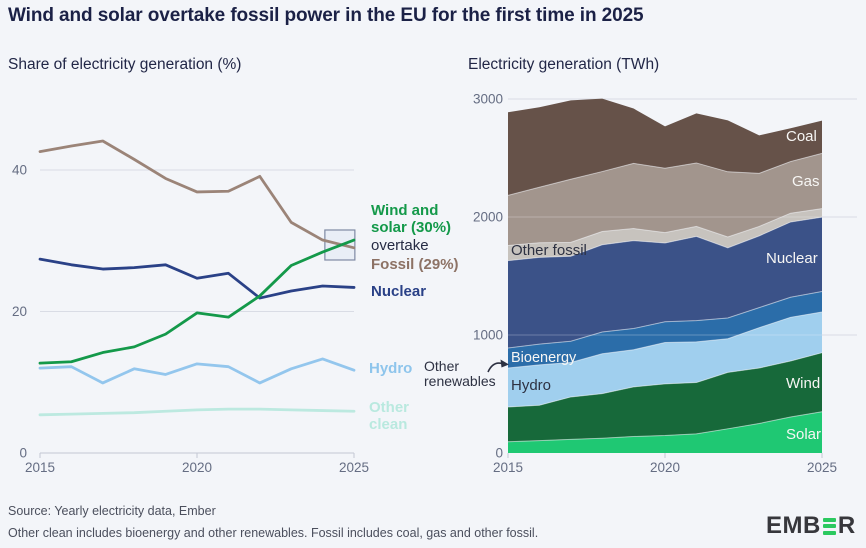  I want to click on ember-logo-prefix: EMB, so click(793, 525).